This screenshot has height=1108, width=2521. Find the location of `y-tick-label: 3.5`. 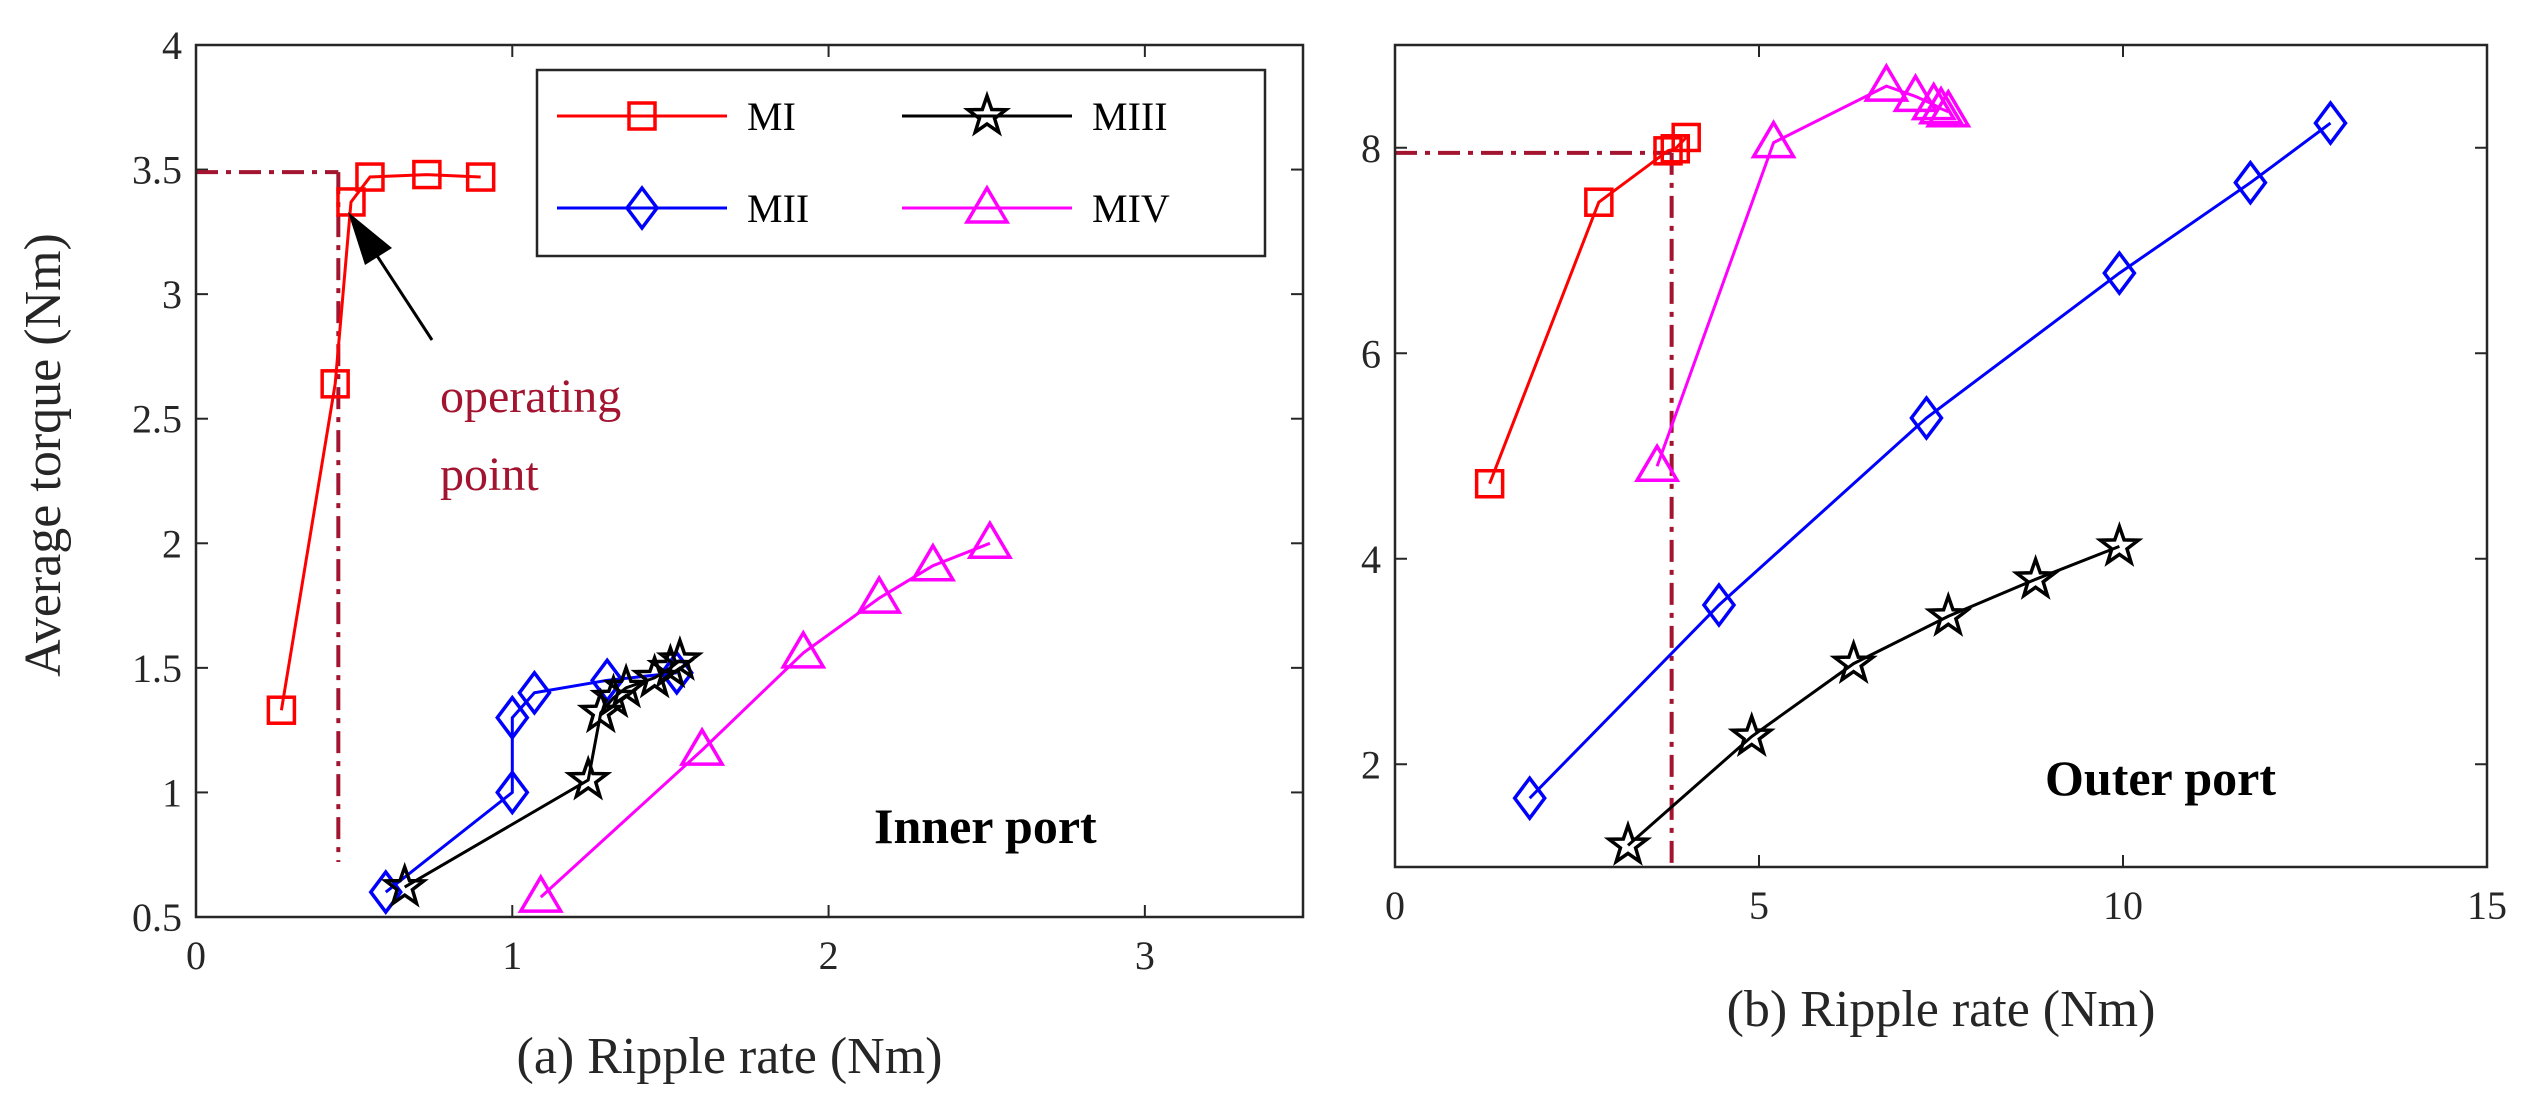

y-tick-label: 3.5 is located at coordinates (157, 170).